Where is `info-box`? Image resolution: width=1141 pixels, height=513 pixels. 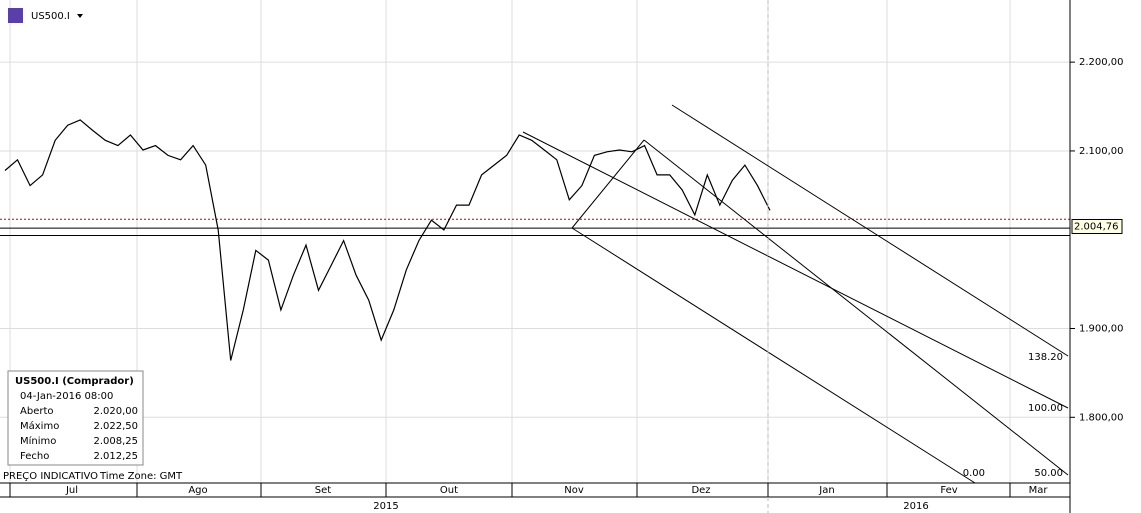
info-box is located at coordinates (75, 418).